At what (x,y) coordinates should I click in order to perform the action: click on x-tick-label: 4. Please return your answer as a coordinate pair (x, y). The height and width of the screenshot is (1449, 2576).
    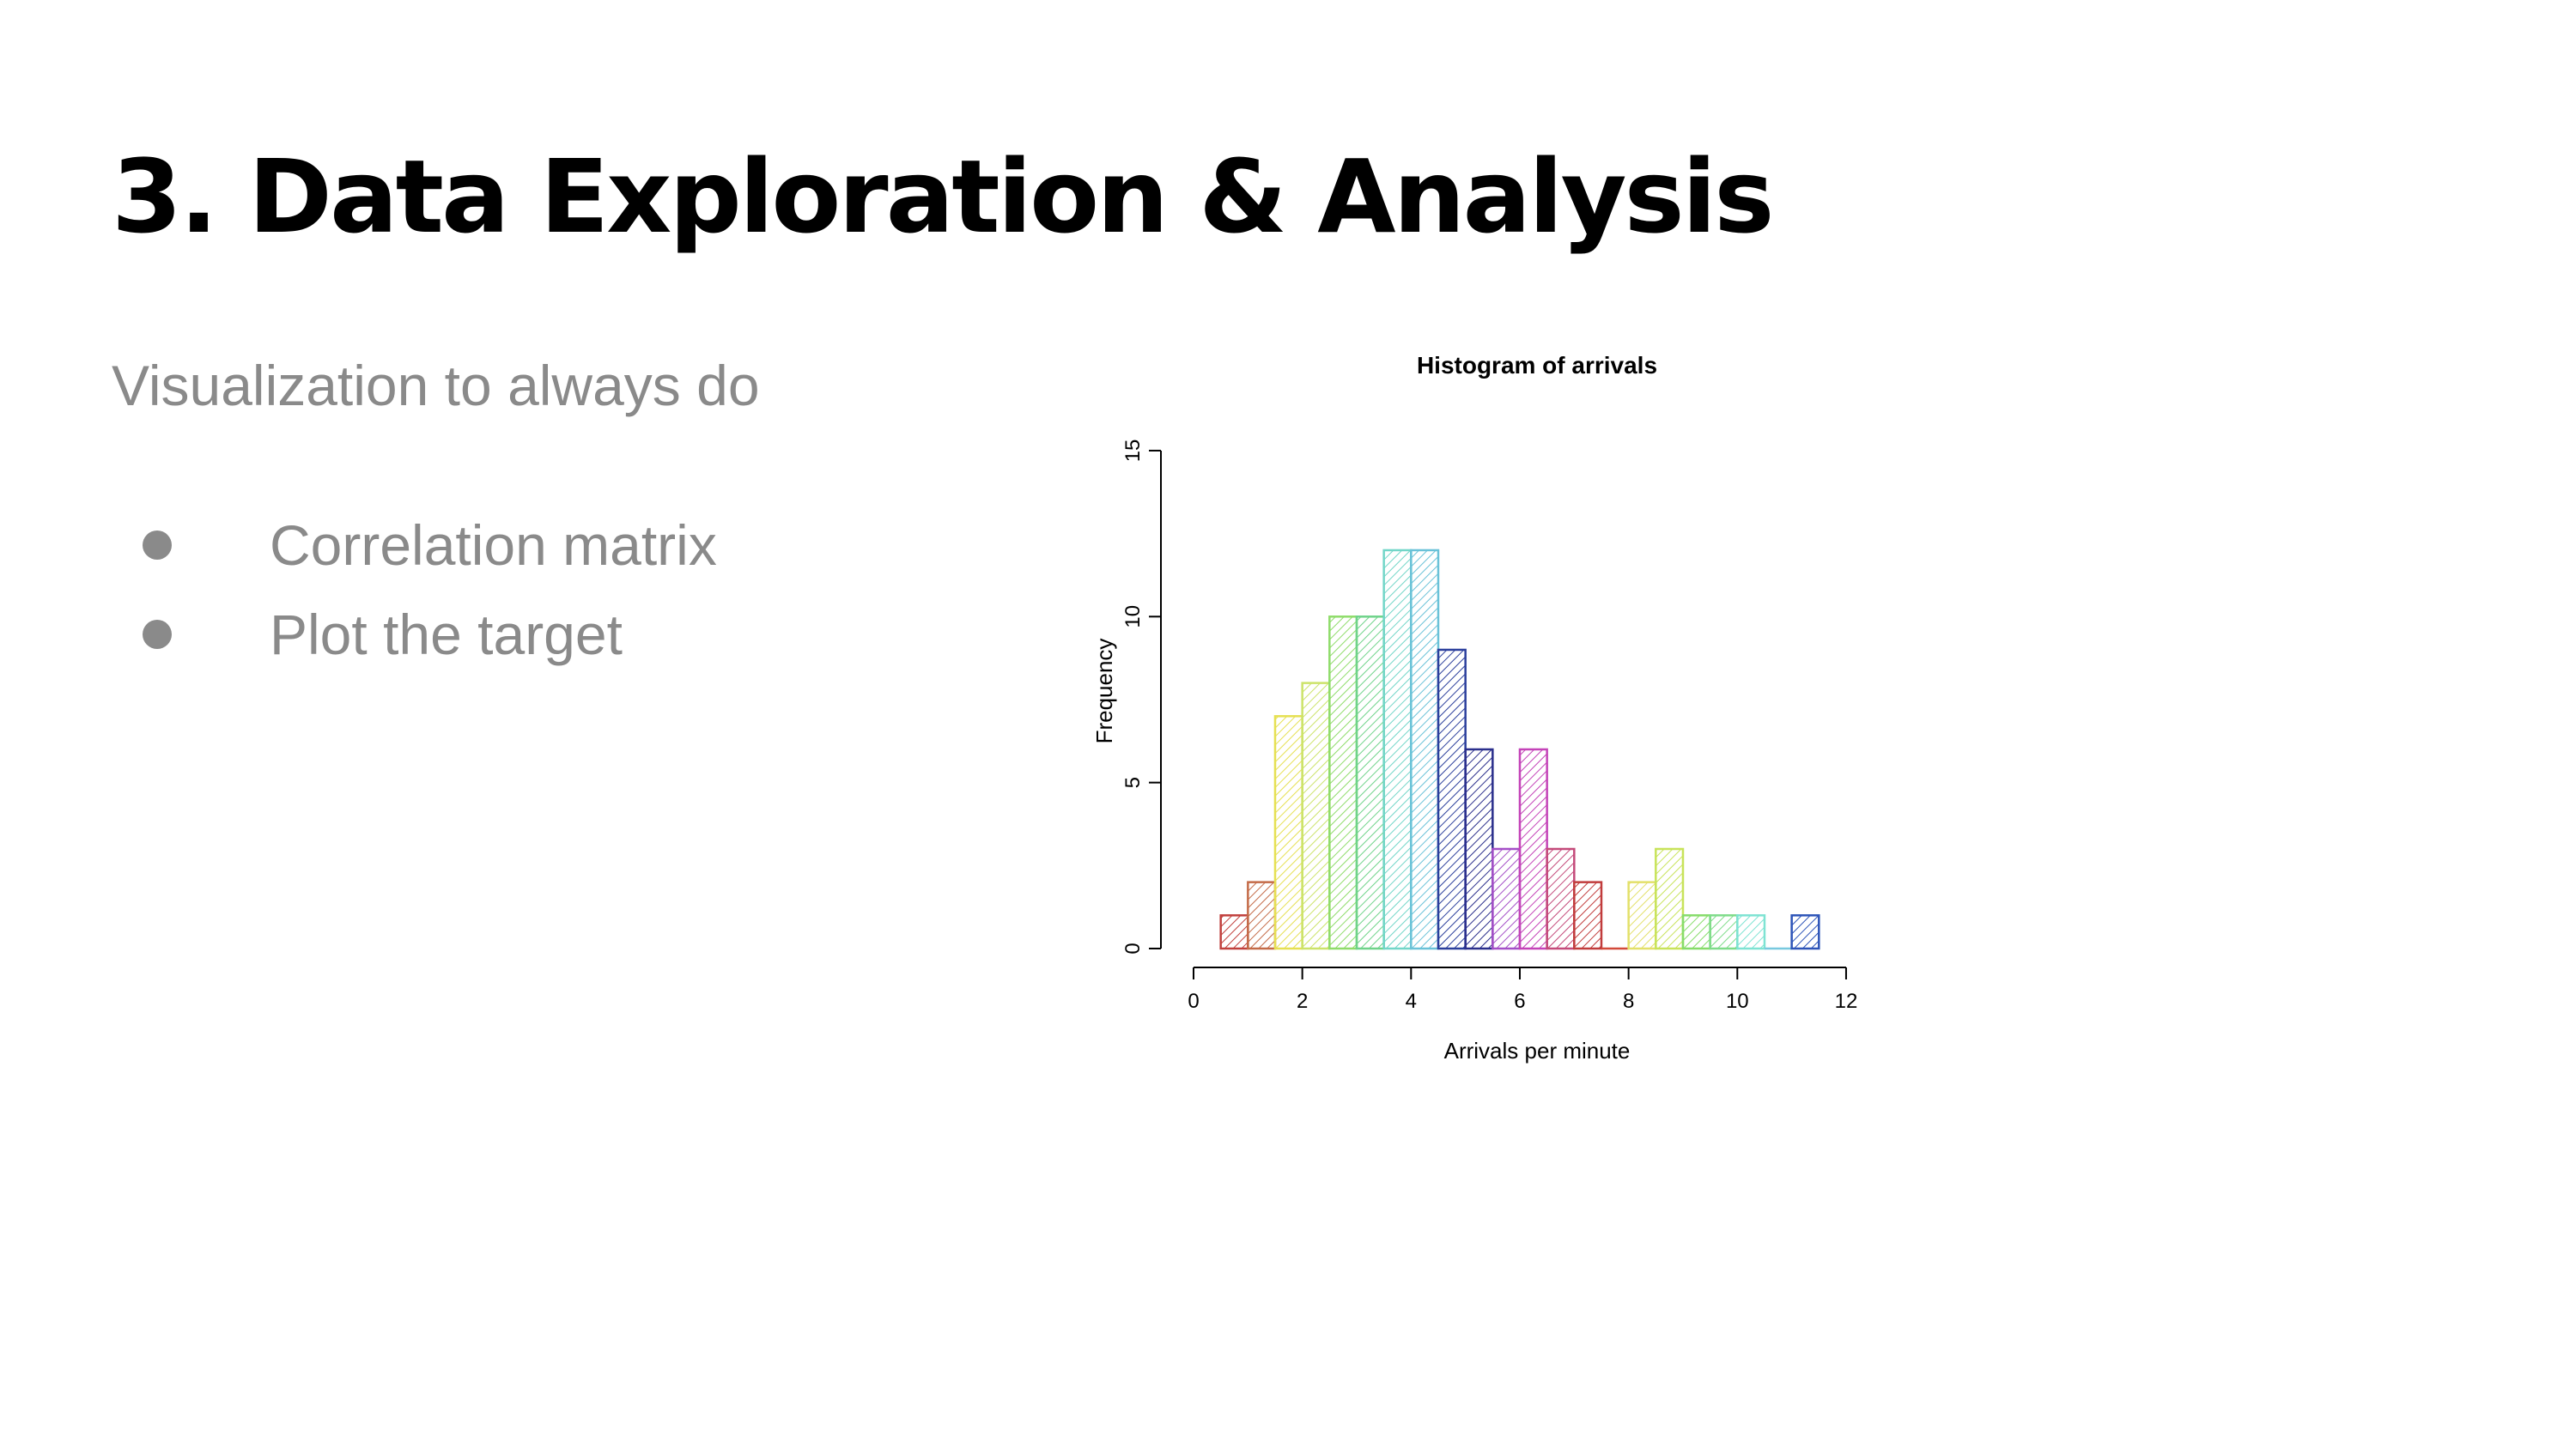
    Looking at the image, I should click on (1411, 1001).